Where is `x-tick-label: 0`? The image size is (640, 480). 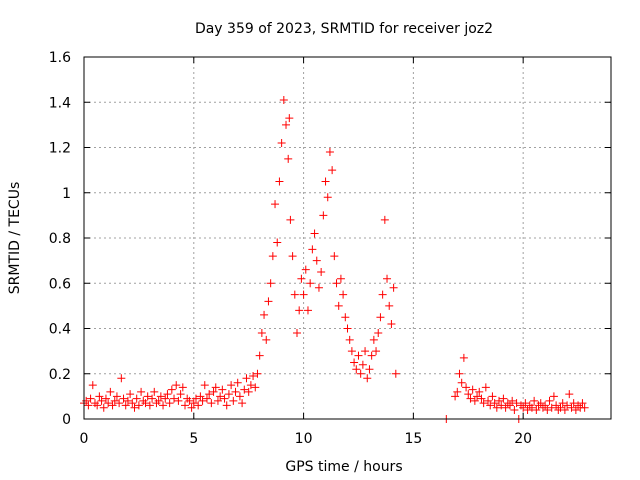
x-tick-label: 0 is located at coordinates (84, 439).